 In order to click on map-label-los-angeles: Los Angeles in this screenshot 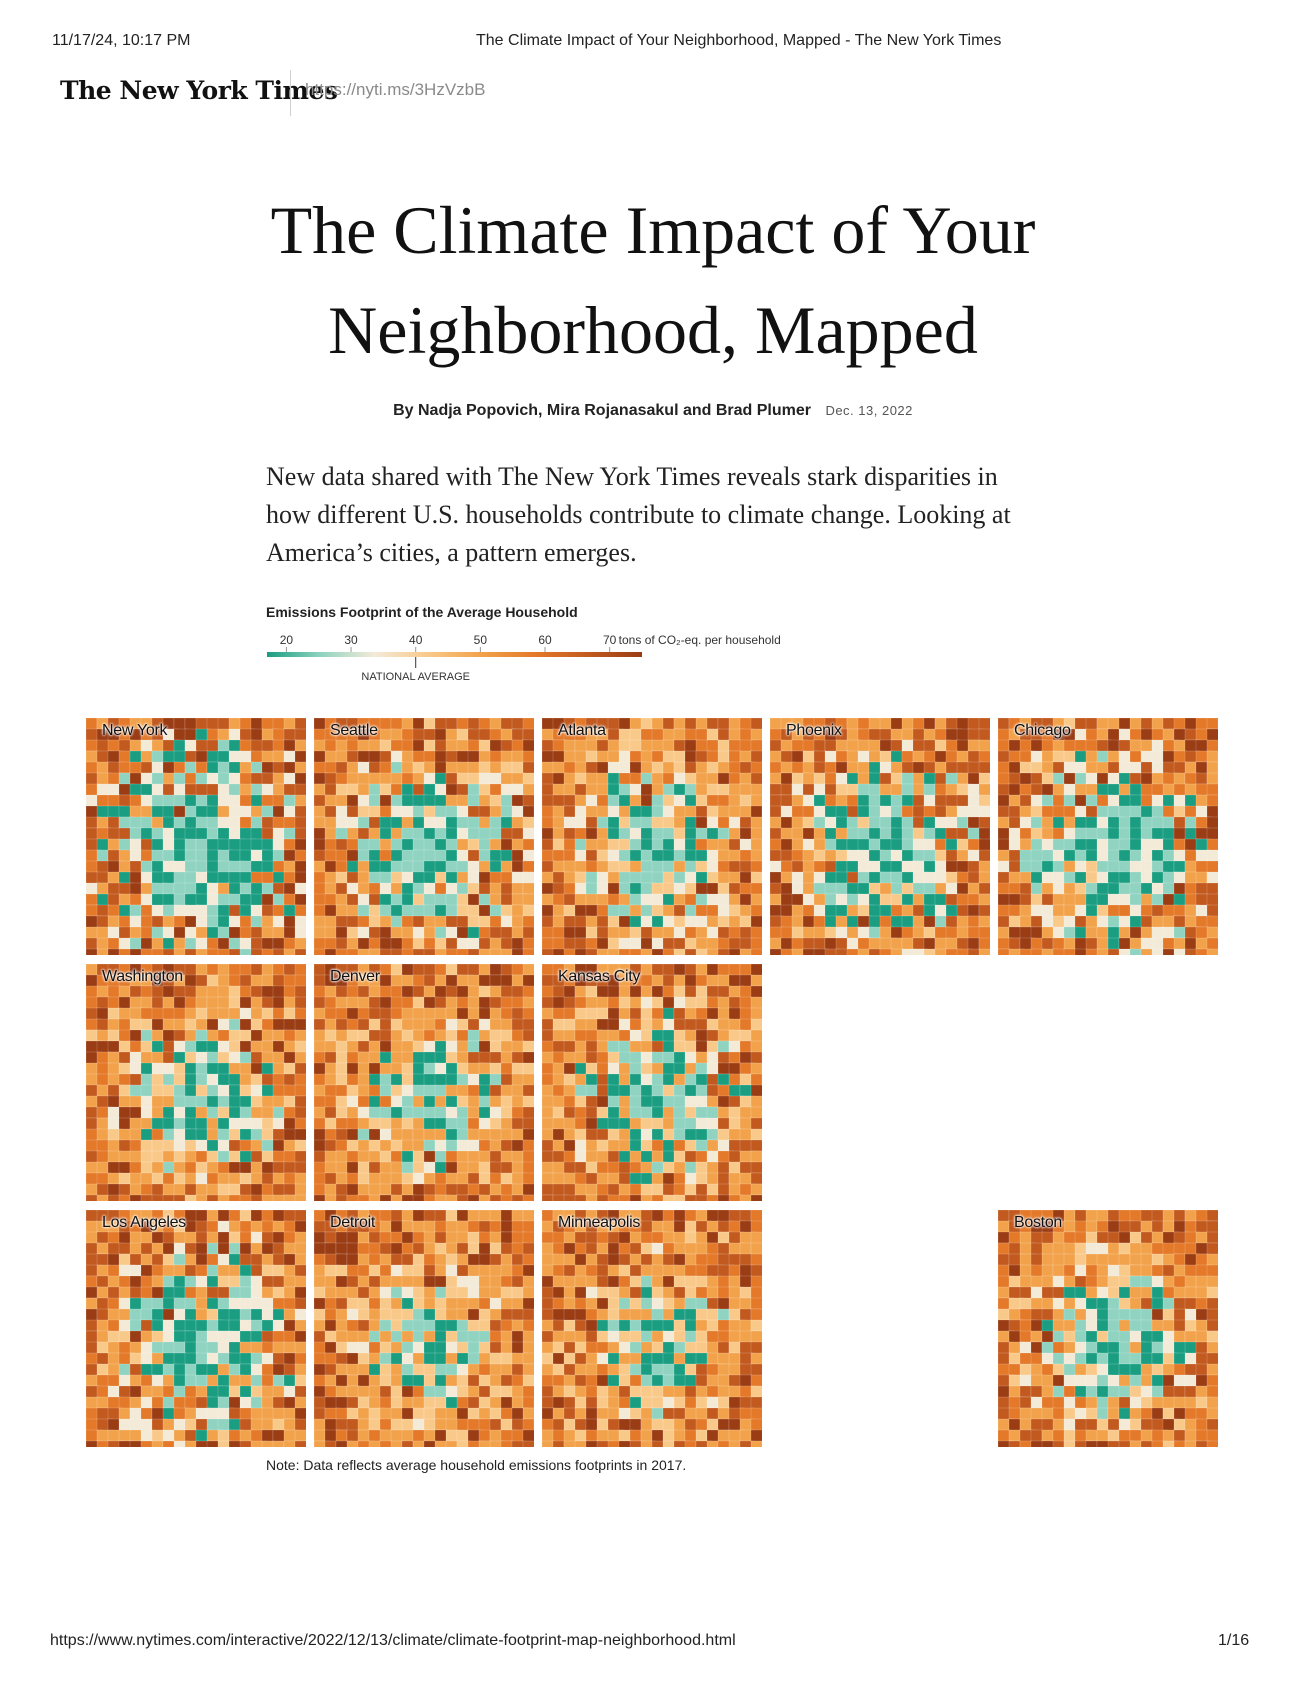, I will do `click(144, 1222)`.